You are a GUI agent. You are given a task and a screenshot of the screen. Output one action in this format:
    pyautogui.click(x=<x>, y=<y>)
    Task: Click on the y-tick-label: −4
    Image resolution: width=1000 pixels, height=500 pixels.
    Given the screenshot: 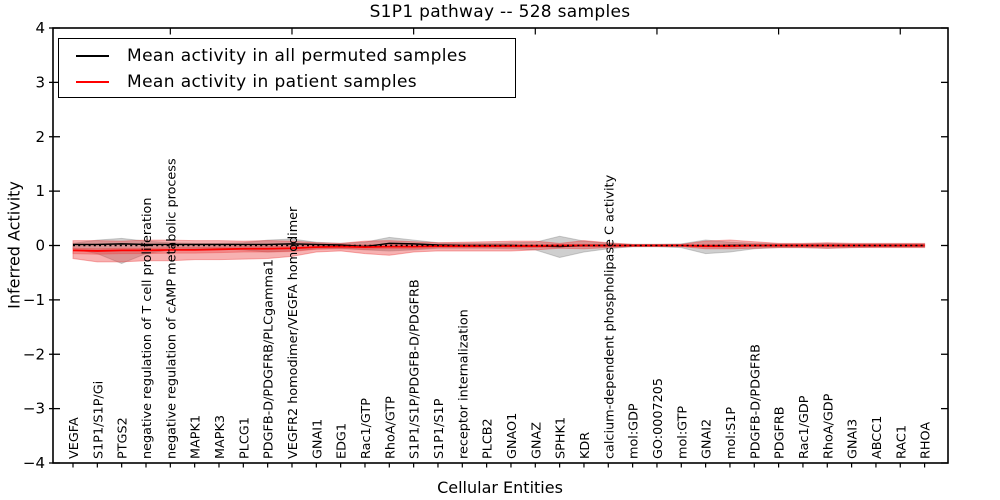 What is the action you would take?
    pyautogui.click(x=34, y=463)
    